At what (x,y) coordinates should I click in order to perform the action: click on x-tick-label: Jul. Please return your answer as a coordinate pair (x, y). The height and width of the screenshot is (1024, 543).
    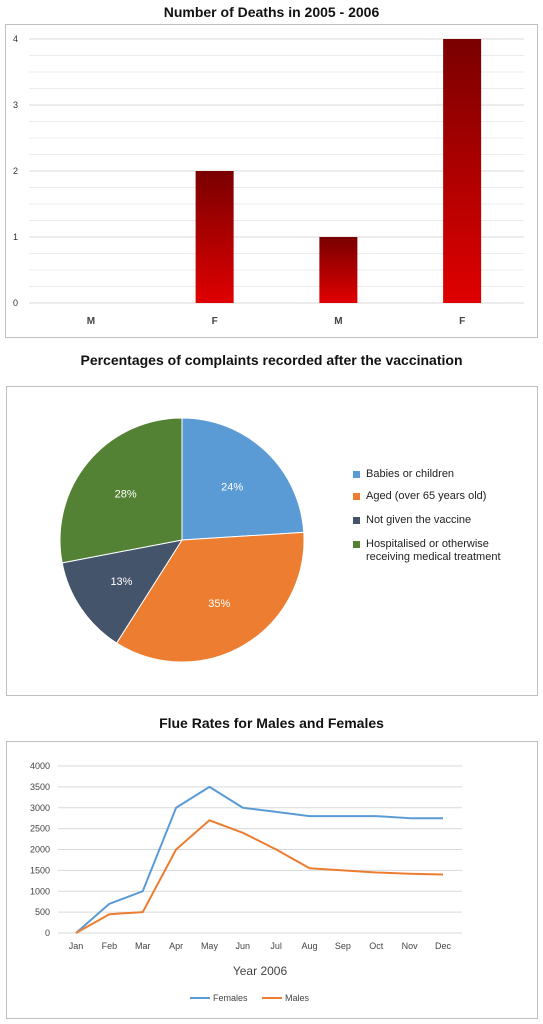
    Looking at the image, I should click on (276, 946).